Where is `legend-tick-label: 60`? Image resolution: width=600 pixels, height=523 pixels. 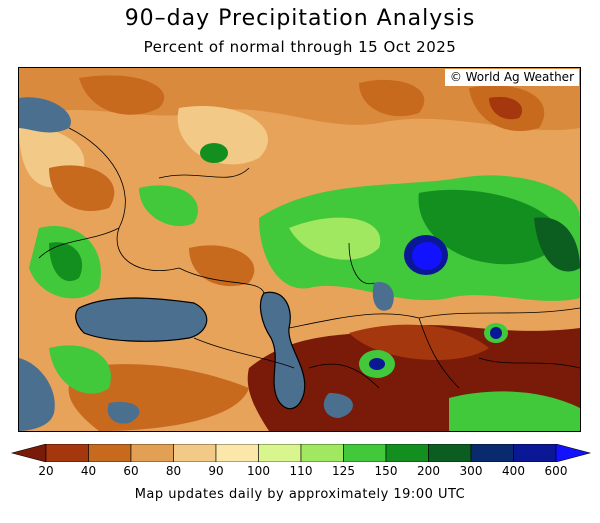
legend-tick-label: 60 is located at coordinates (131, 471).